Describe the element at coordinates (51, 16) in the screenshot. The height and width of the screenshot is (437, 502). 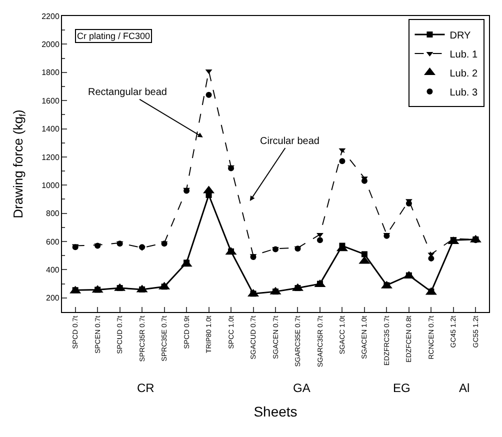
I see `y-tick-label: 2200` at that location.